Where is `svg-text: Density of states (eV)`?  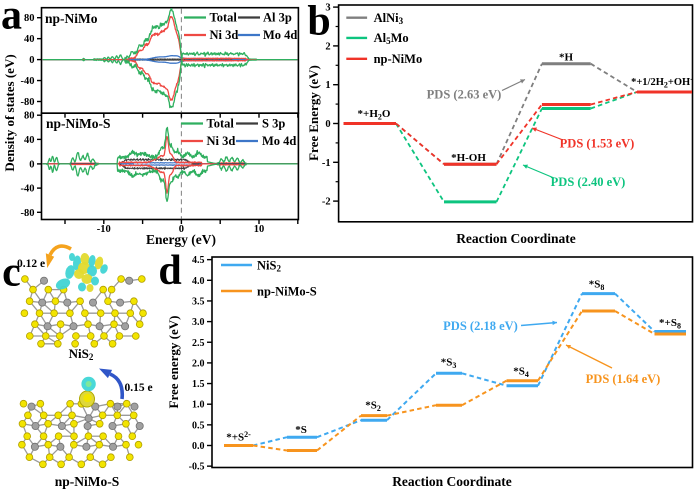 svg-text: Density of states (eV) is located at coordinates (9, 112).